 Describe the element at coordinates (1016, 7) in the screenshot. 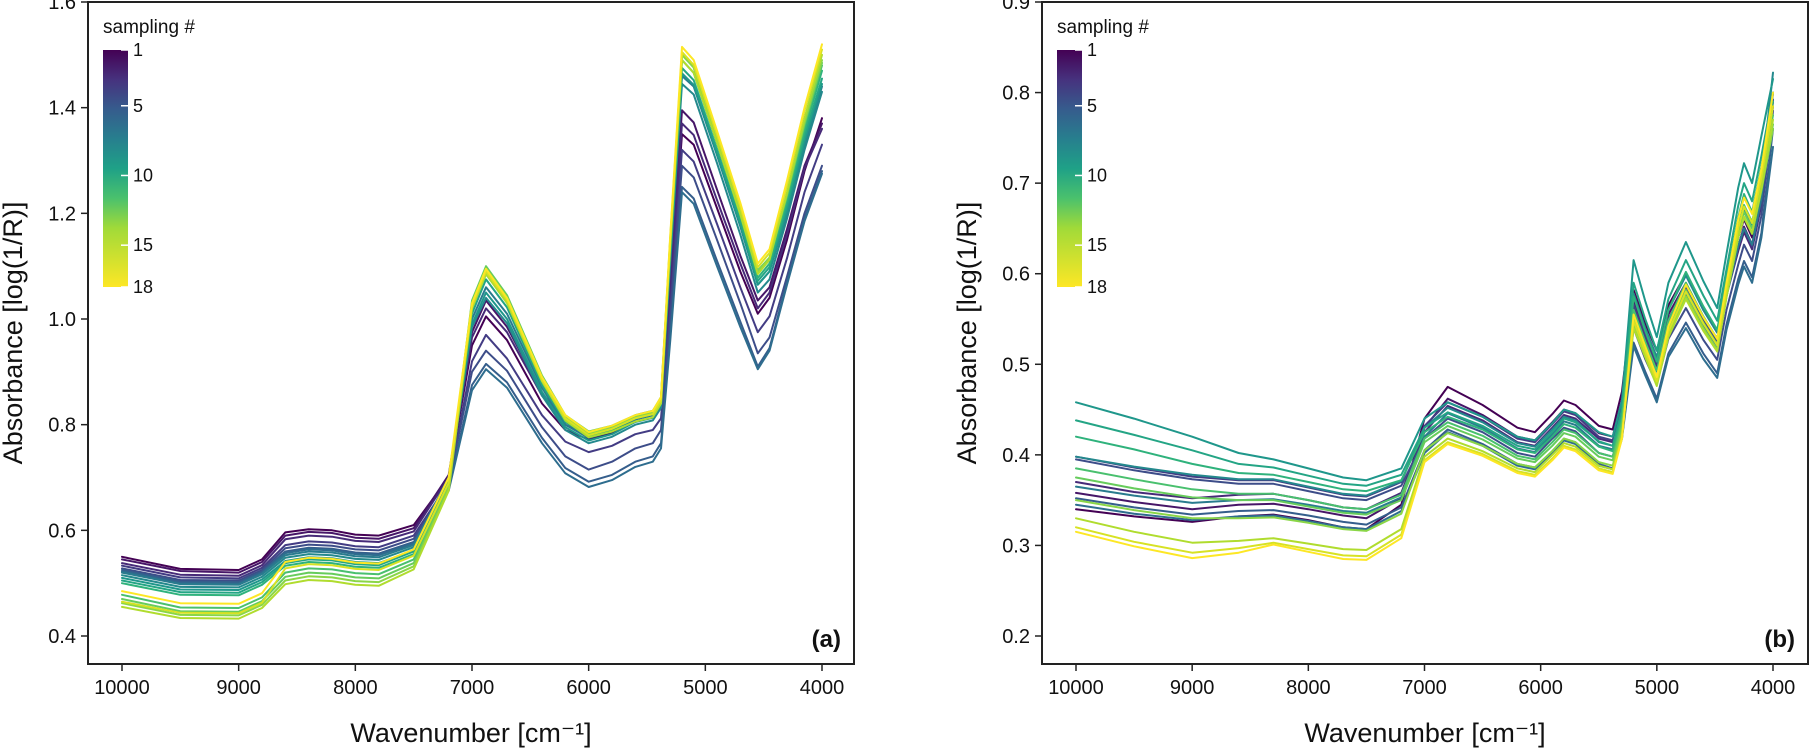

I see `y-tick-label: 0.9` at that location.